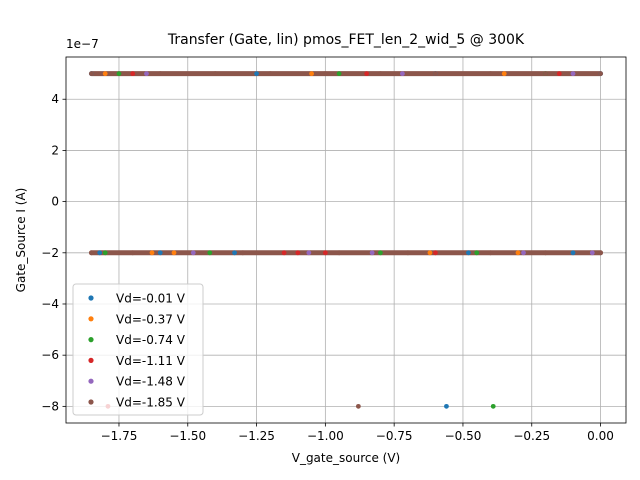  What do you see at coordinates (256, 436) in the screenshot?
I see `x-tick-label: −1.25` at bounding box center [256, 436].